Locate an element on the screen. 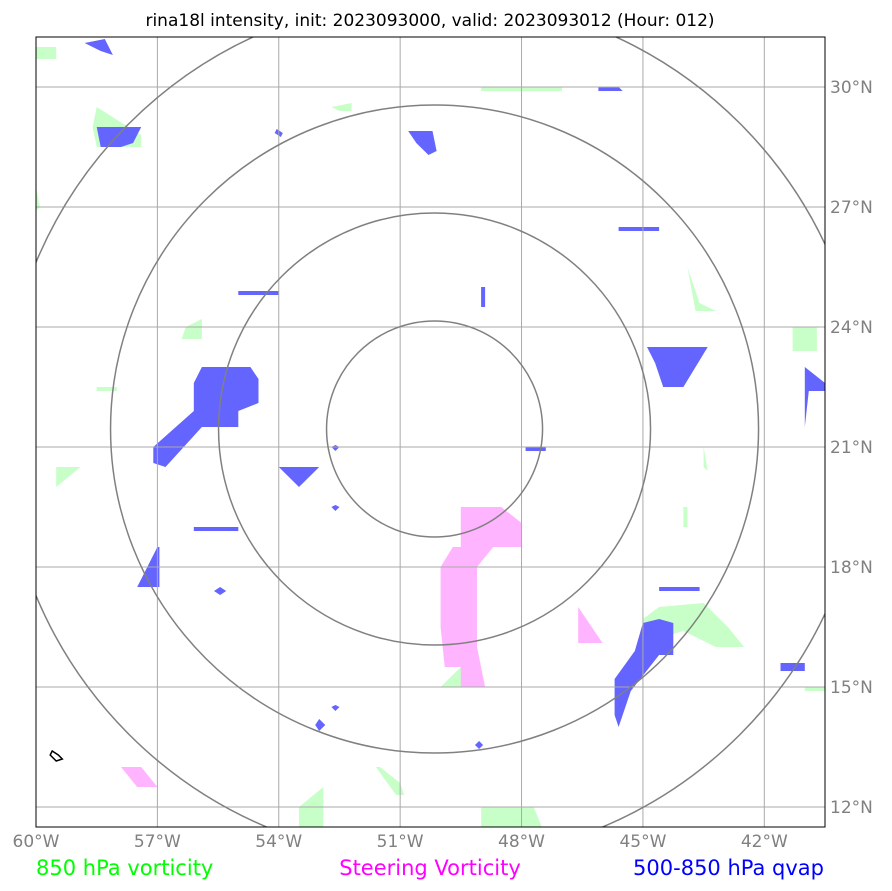  x-tick-label: 51°W is located at coordinates (400, 842).